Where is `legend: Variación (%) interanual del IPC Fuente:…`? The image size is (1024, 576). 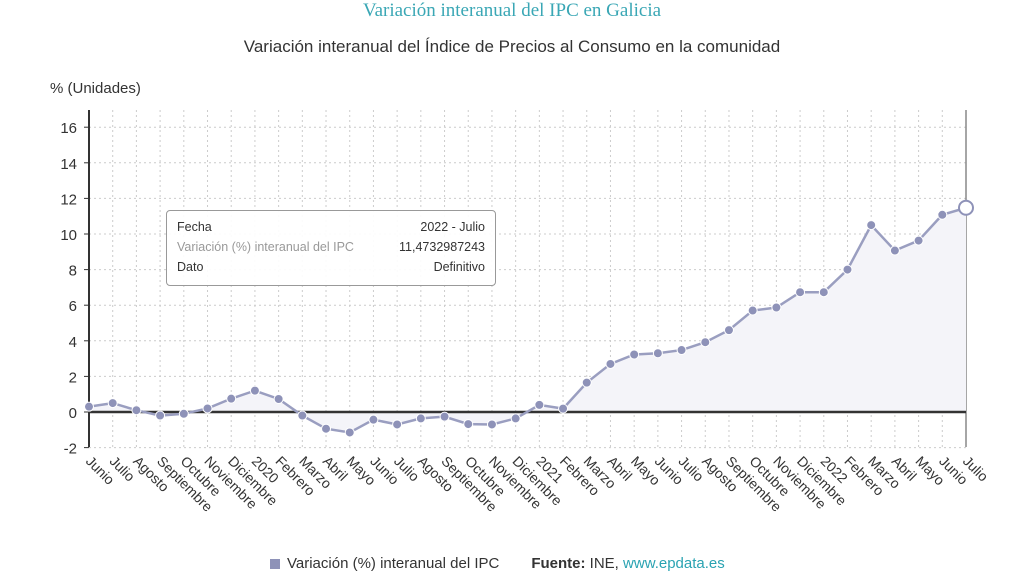 legend: Variación (%) interanual del IPC Fuente:… is located at coordinates (497, 563).